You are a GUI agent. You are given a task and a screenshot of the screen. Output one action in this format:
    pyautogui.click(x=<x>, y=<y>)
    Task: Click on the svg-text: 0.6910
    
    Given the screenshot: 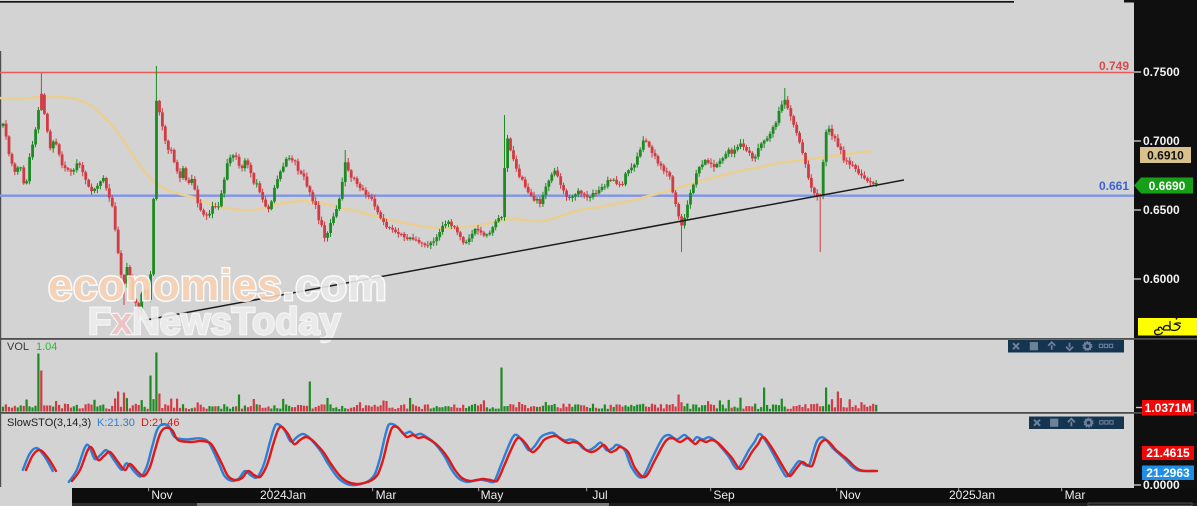 What is the action you would take?
    pyautogui.click(x=1165, y=156)
    